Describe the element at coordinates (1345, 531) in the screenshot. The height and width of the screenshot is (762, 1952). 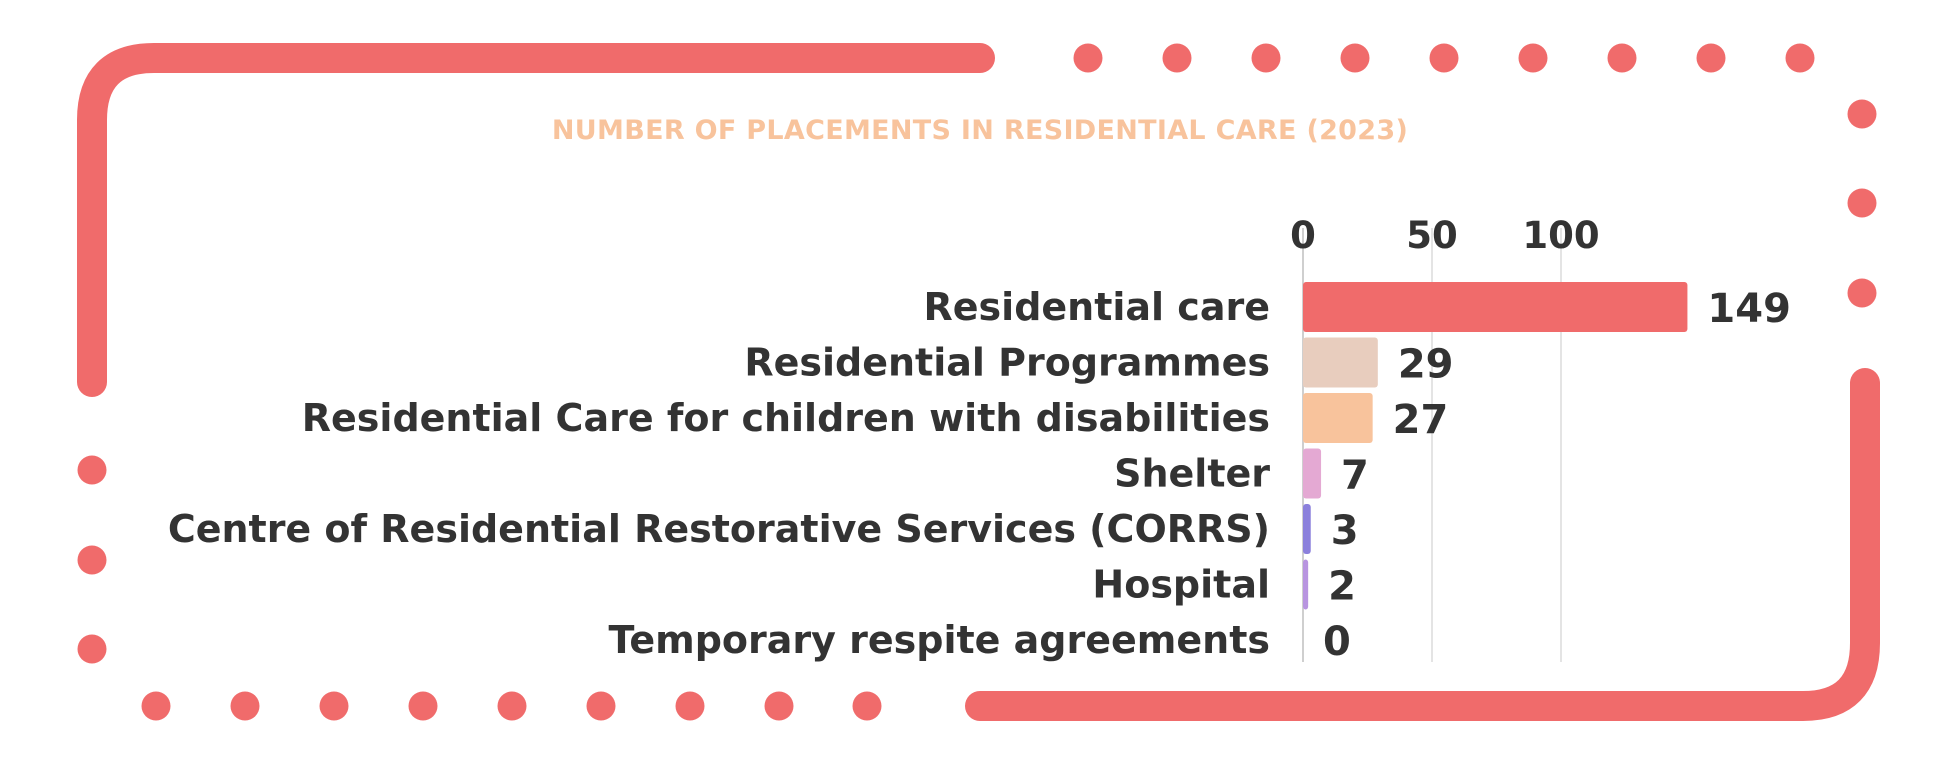
I see `value-label: 3` at that location.